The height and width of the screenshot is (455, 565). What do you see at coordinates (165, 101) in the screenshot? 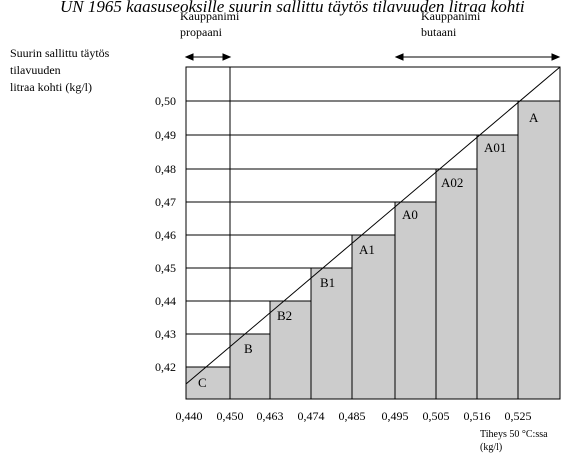
I see `y-tick-label: 0,50` at bounding box center [165, 101].